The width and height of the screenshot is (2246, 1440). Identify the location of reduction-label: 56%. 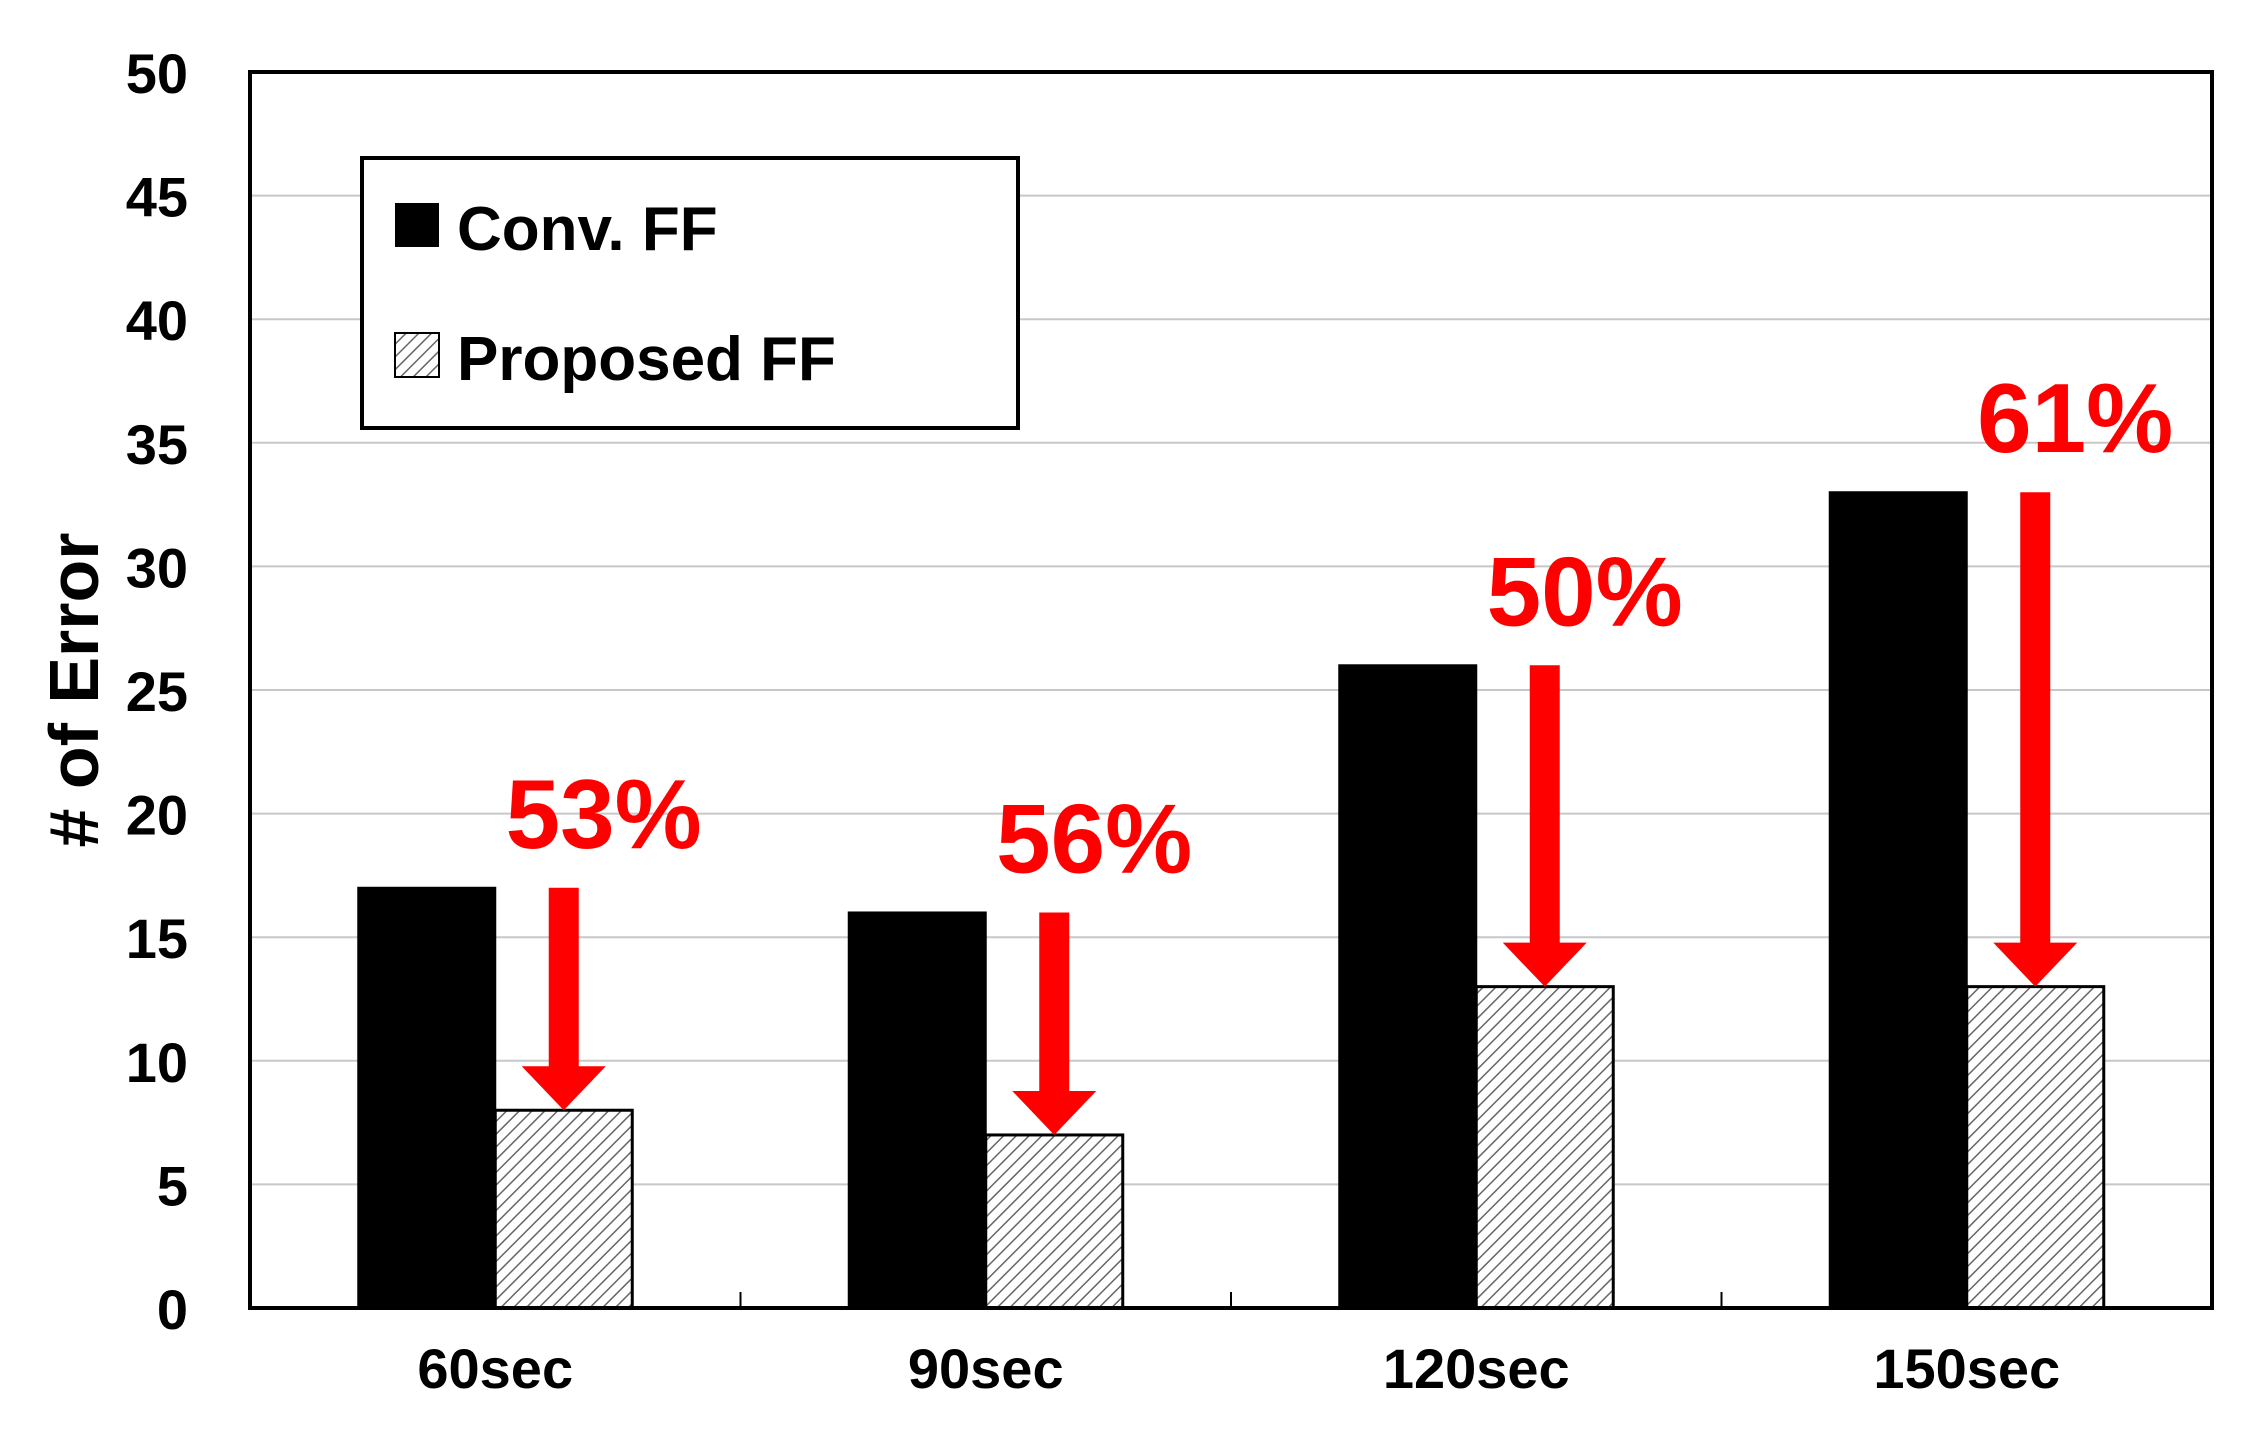
(1094, 838).